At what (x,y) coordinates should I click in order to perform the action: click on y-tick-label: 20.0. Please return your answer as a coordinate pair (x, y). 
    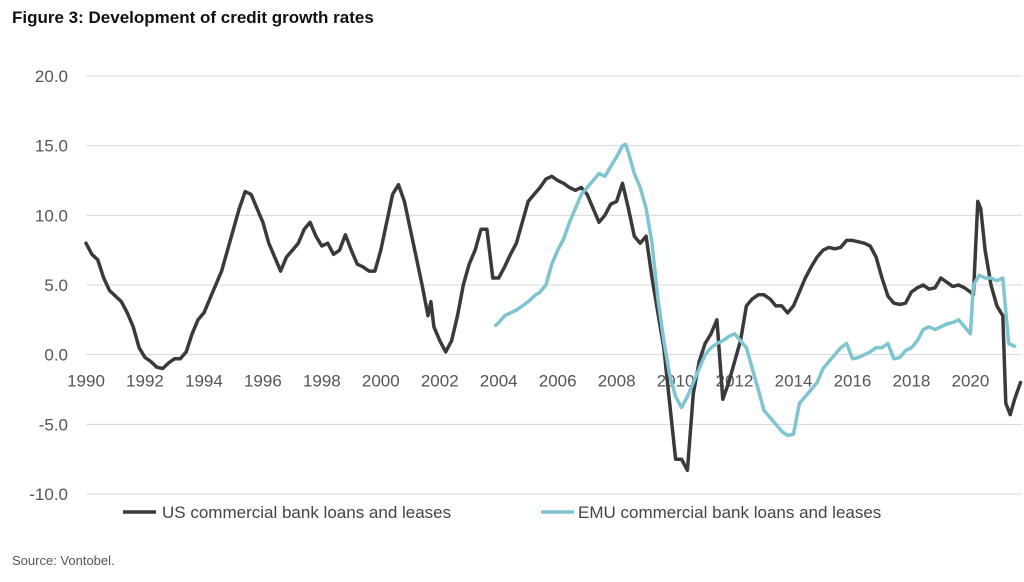
    Looking at the image, I should click on (51, 76).